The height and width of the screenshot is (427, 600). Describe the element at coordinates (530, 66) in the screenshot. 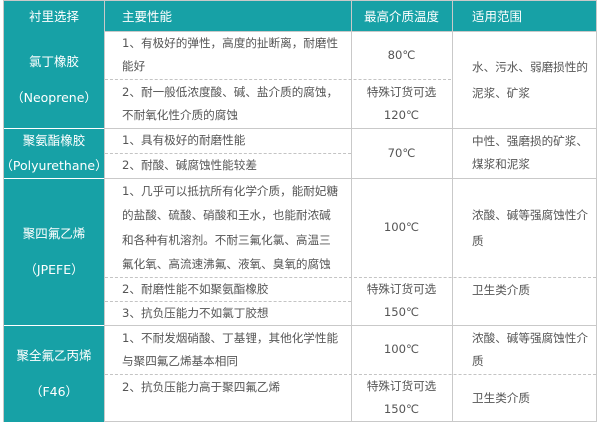

I see `text-line: 水、污水、弱磨损性的` at that location.